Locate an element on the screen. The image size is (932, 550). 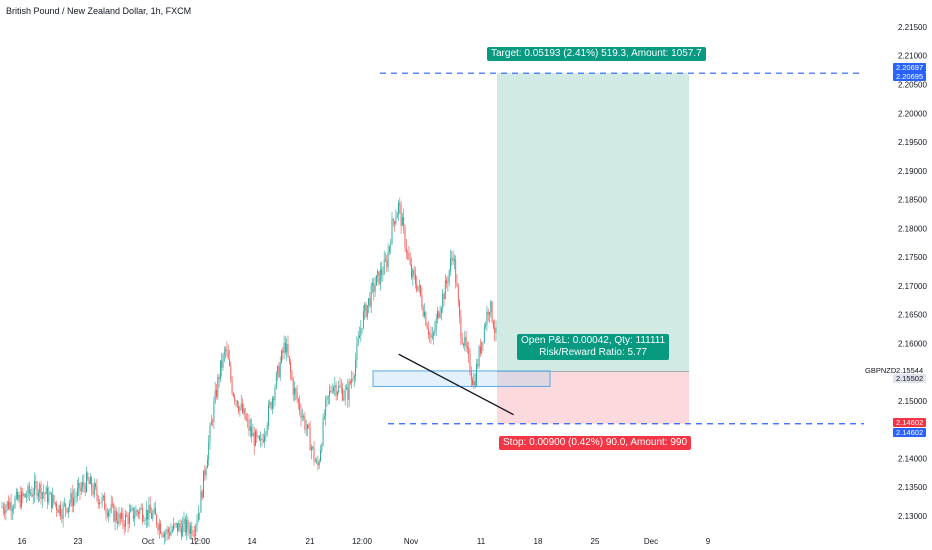
time-axis: 16 23 Oct 12:00 14 21 12:00 Nov 11 18 25 Dec 9 is located at coordinates (364, 541).